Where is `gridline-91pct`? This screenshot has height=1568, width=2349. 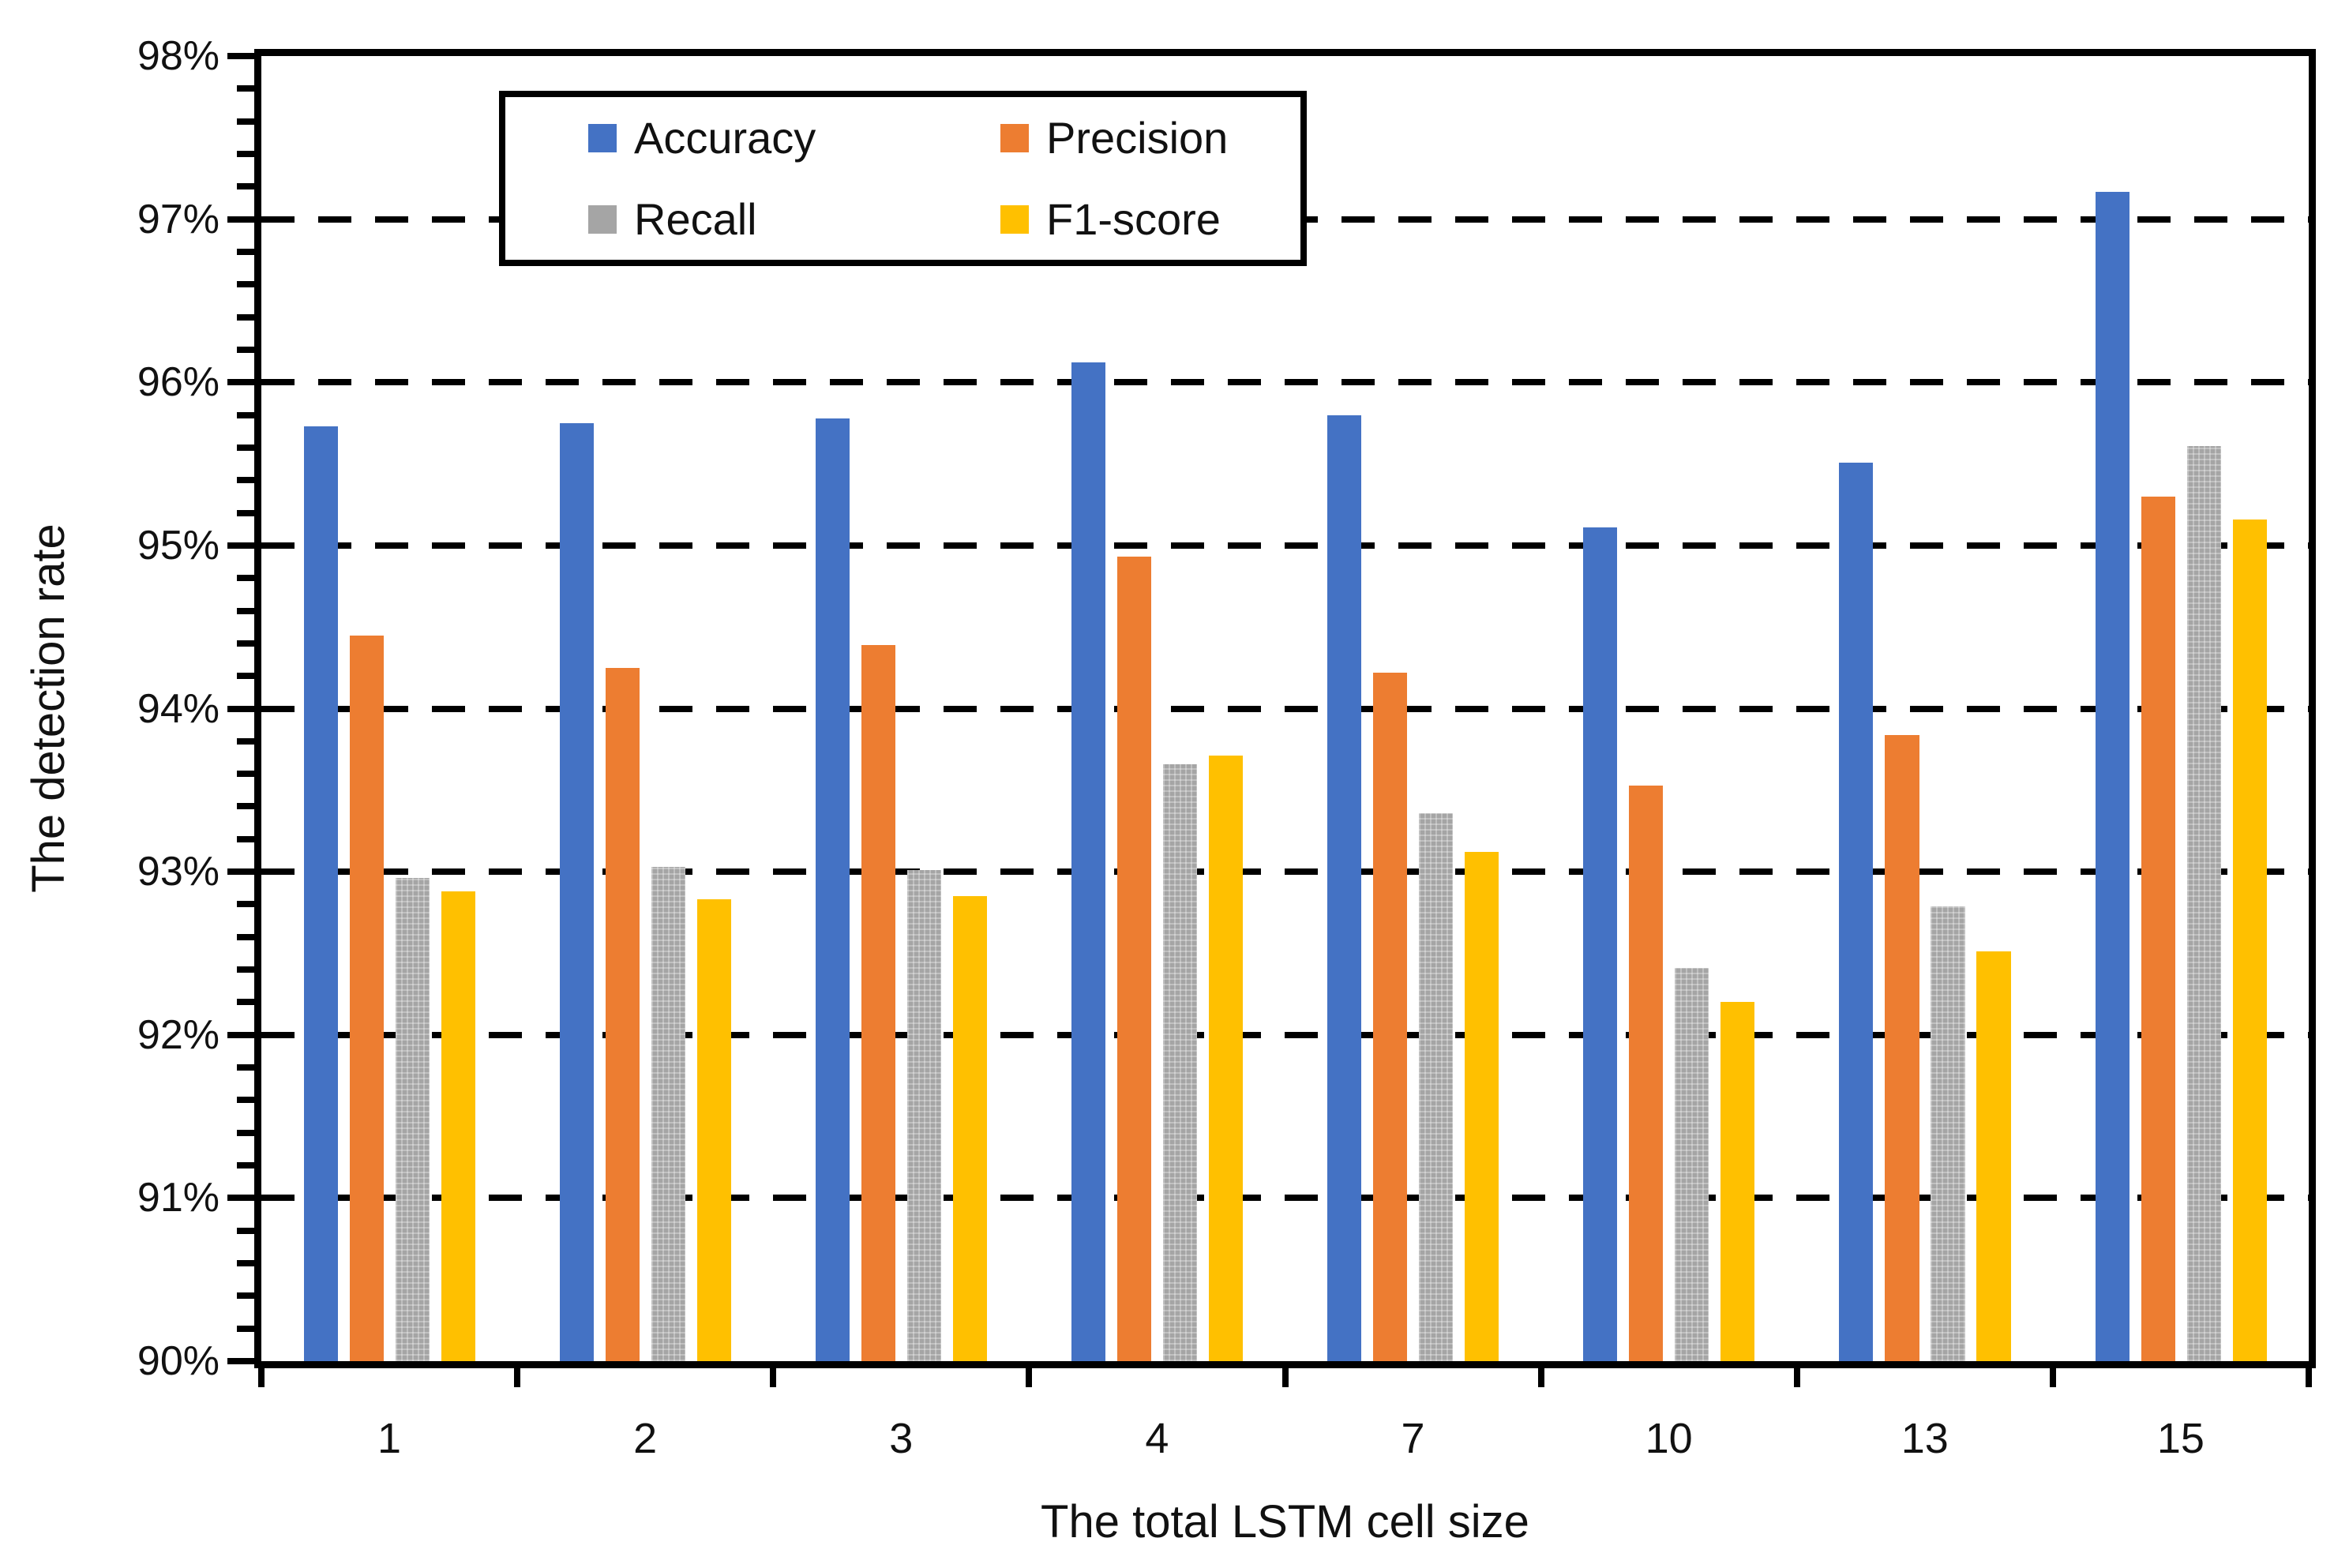
gridline-91pct is located at coordinates (1285, 1198).